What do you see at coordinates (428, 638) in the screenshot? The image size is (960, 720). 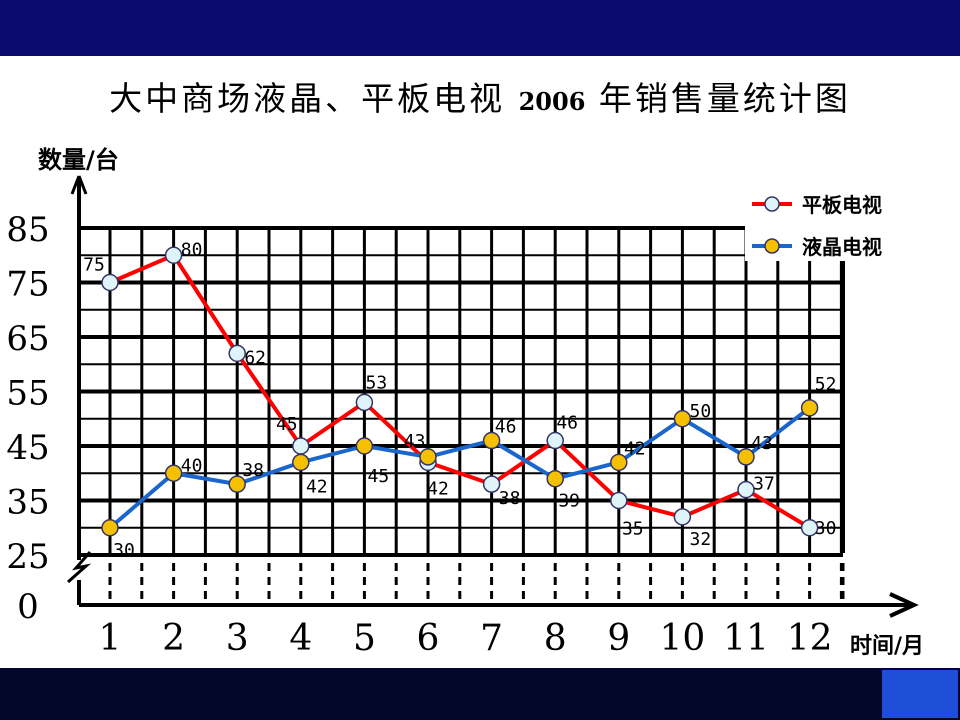 I see `x-tick-label: 6` at bounding box center [428, 638].